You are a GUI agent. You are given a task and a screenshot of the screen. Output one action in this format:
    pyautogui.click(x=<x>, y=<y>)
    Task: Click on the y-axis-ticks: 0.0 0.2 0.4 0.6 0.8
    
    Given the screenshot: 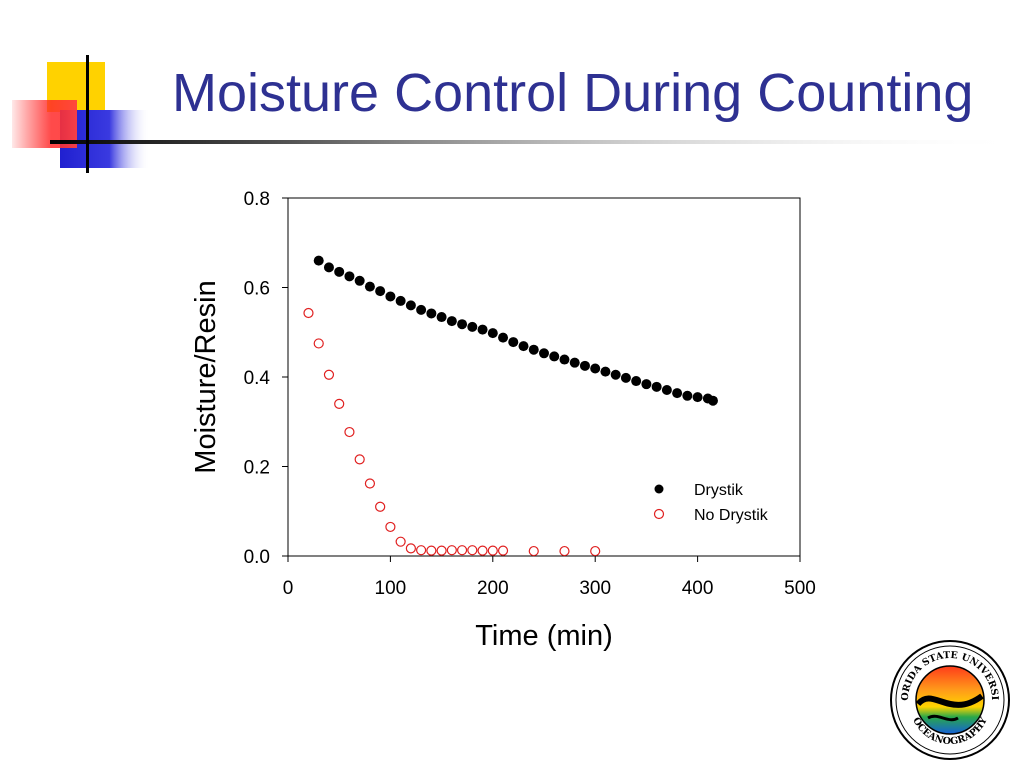 What is the action you would take?
    pyautogui.click(x=266, y=378)
    